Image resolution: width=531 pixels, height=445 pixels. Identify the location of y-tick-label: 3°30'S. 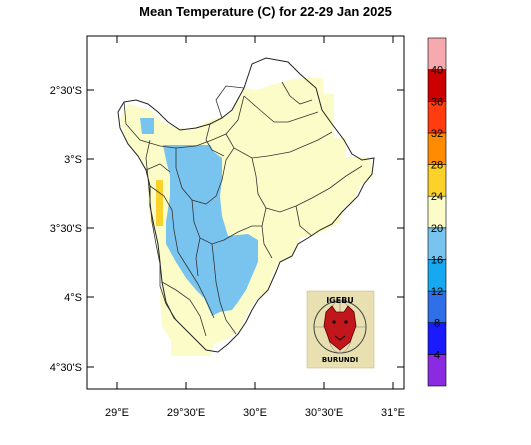
(66, 229).